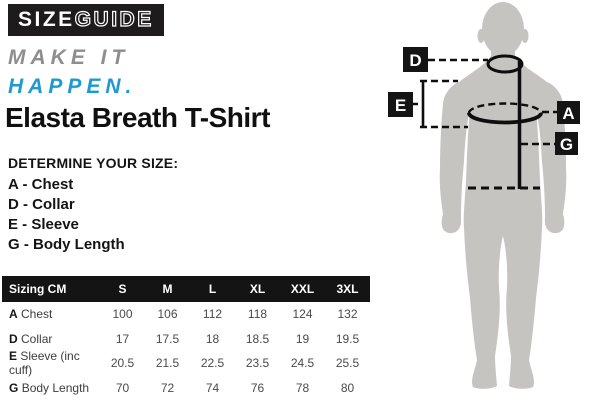 The height and width of the screenshot is (405, 600). Describe the element at coordinates (13, 356) in the screenshot. I see `row-key-sleeve: E` at that location.